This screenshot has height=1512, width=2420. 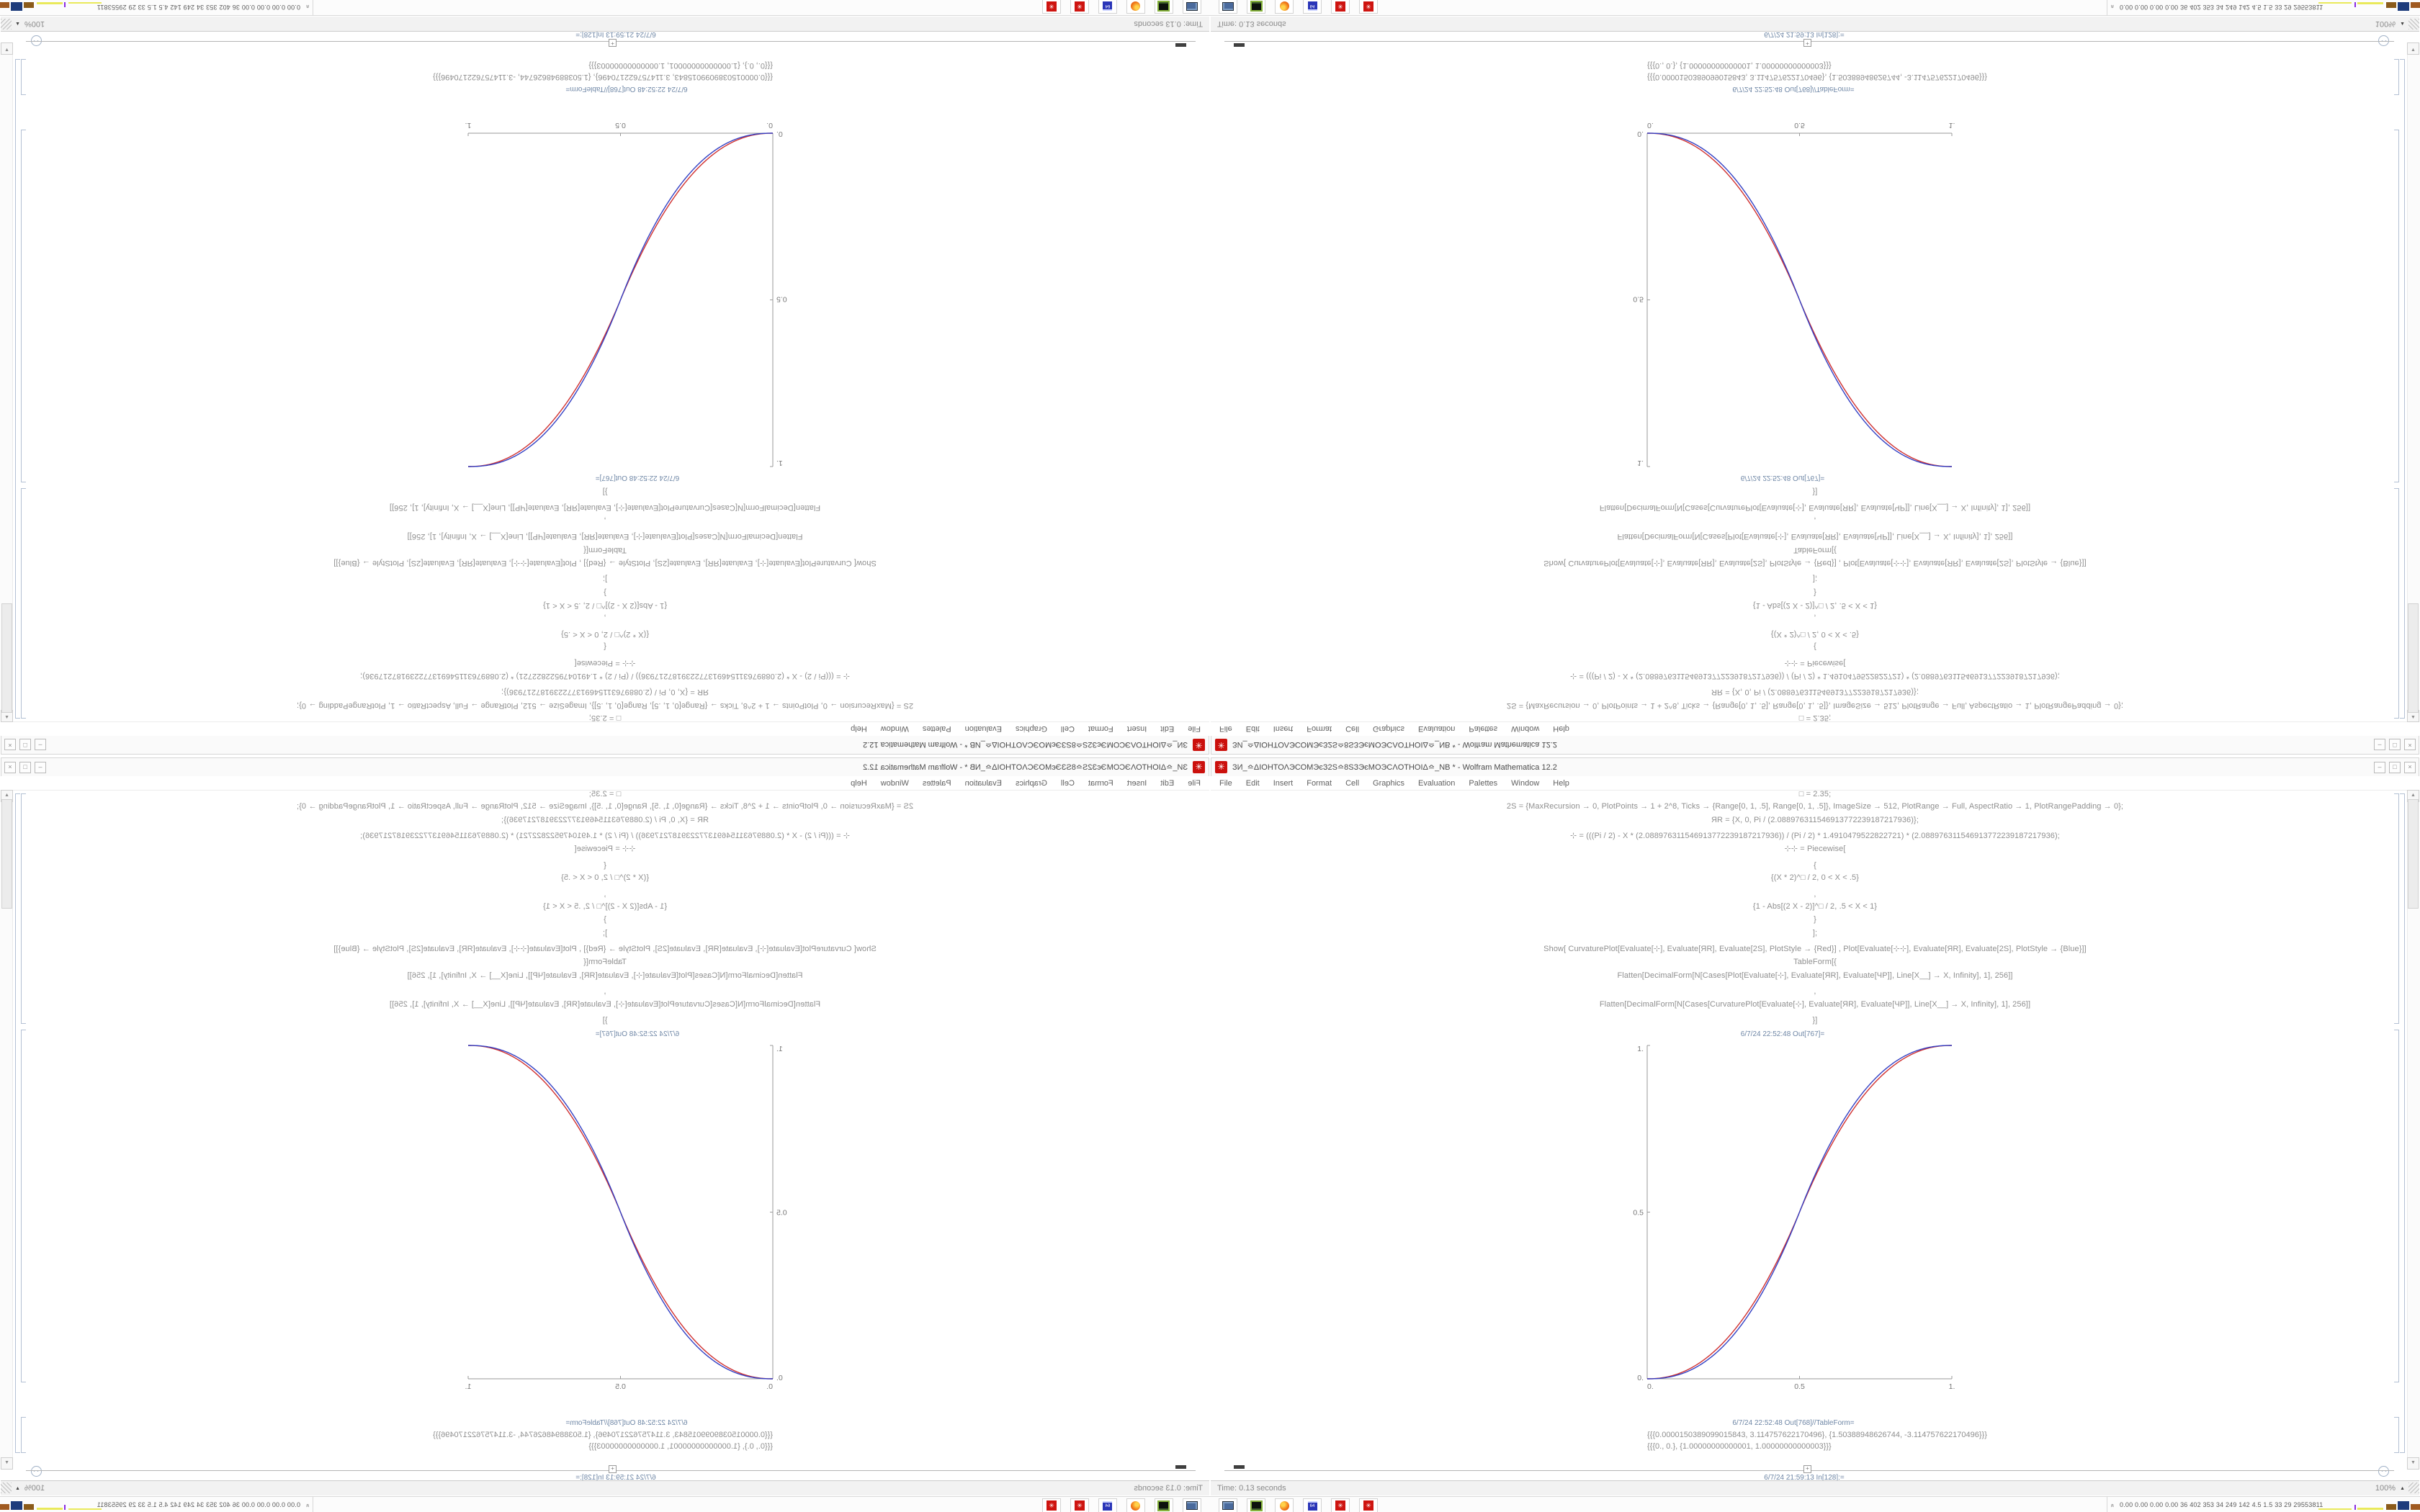 I want to click on menu-insert: Insert, so click(x=1283, y=729).